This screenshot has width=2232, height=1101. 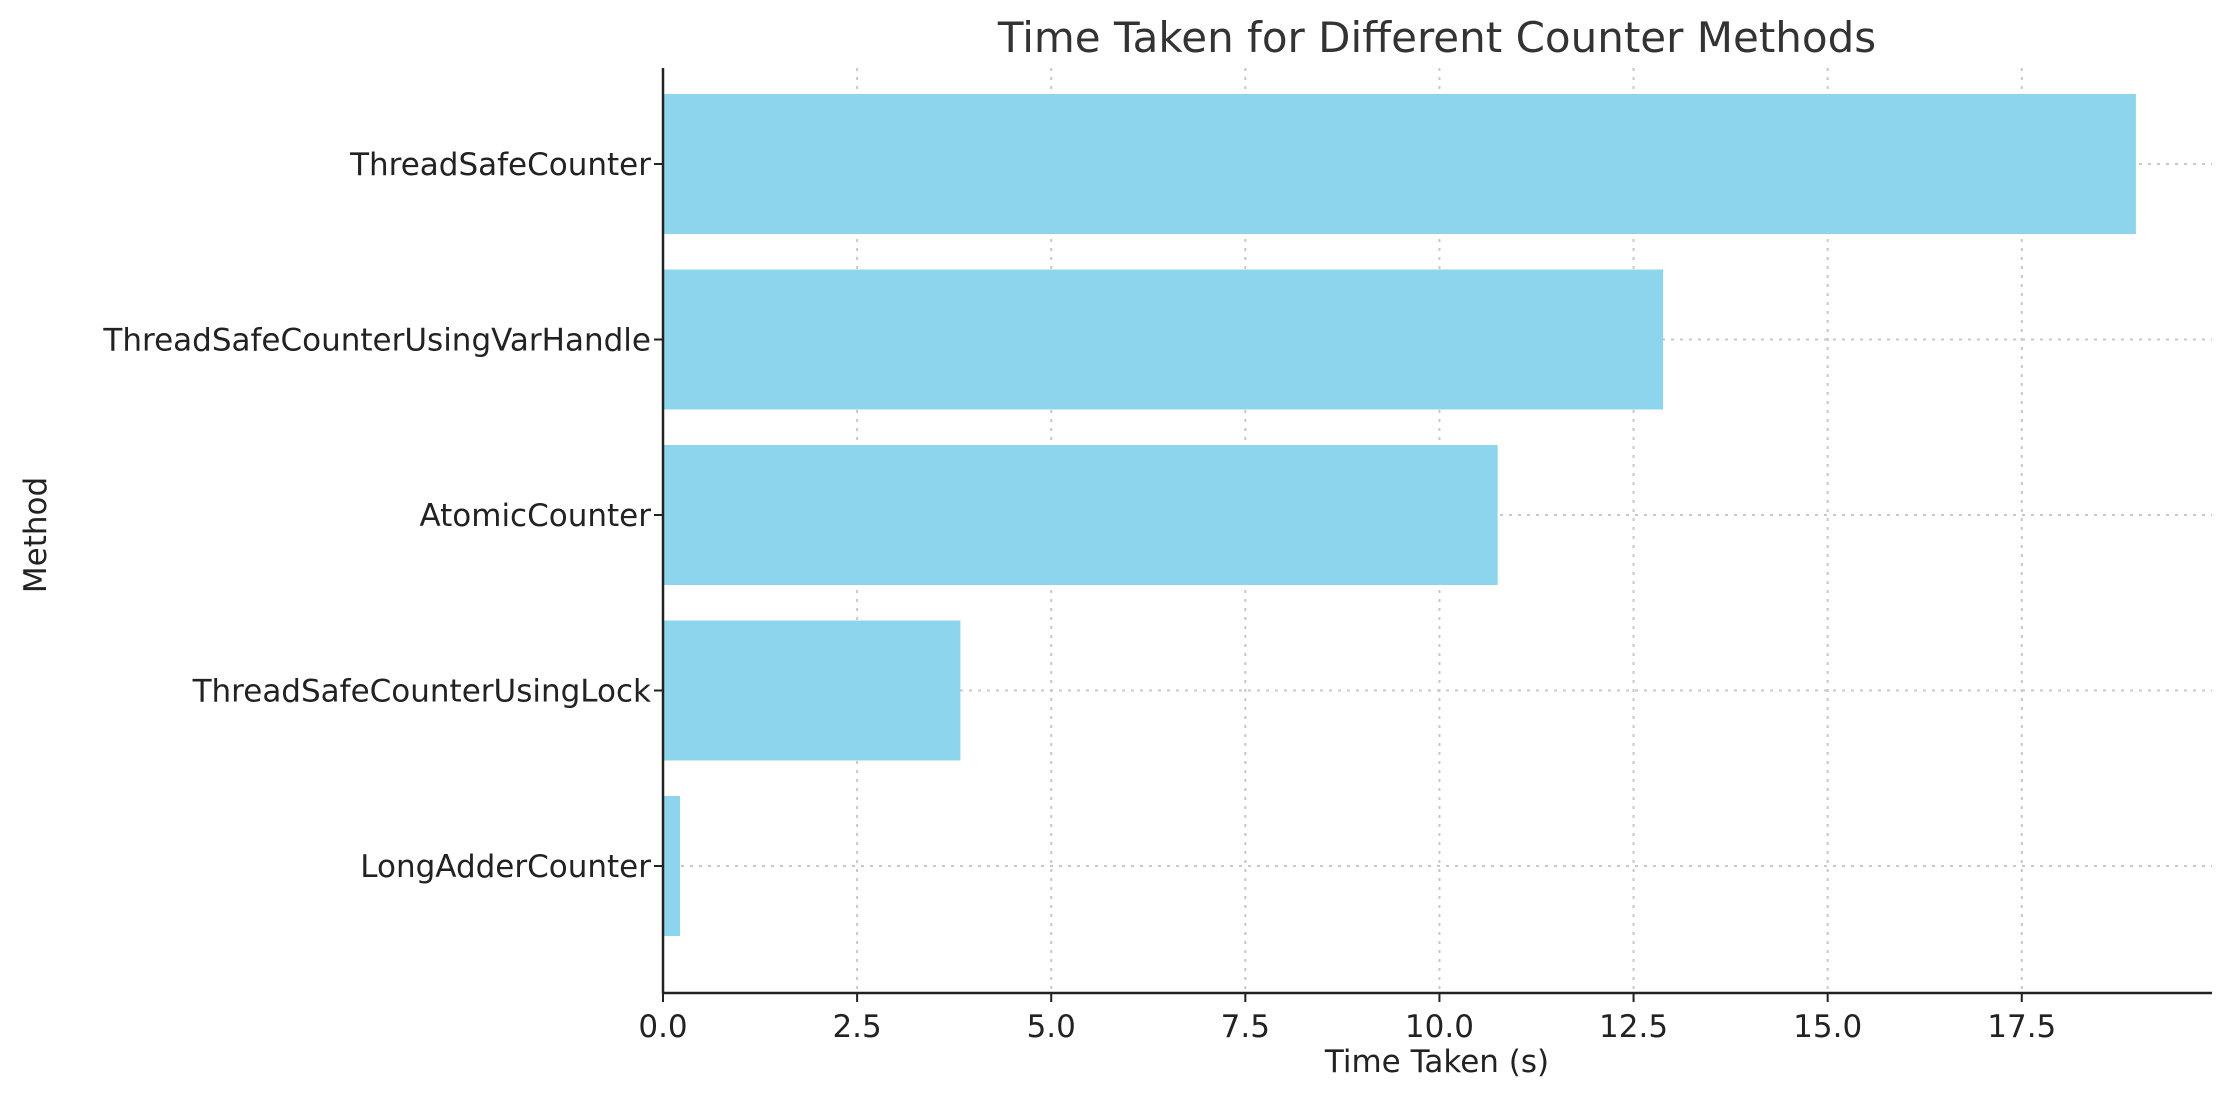 What do you see at coordinates (1827, 1027) in the screenshot?
I see `x-tick-label: 15.0` at bounding box center [1827, 1027].